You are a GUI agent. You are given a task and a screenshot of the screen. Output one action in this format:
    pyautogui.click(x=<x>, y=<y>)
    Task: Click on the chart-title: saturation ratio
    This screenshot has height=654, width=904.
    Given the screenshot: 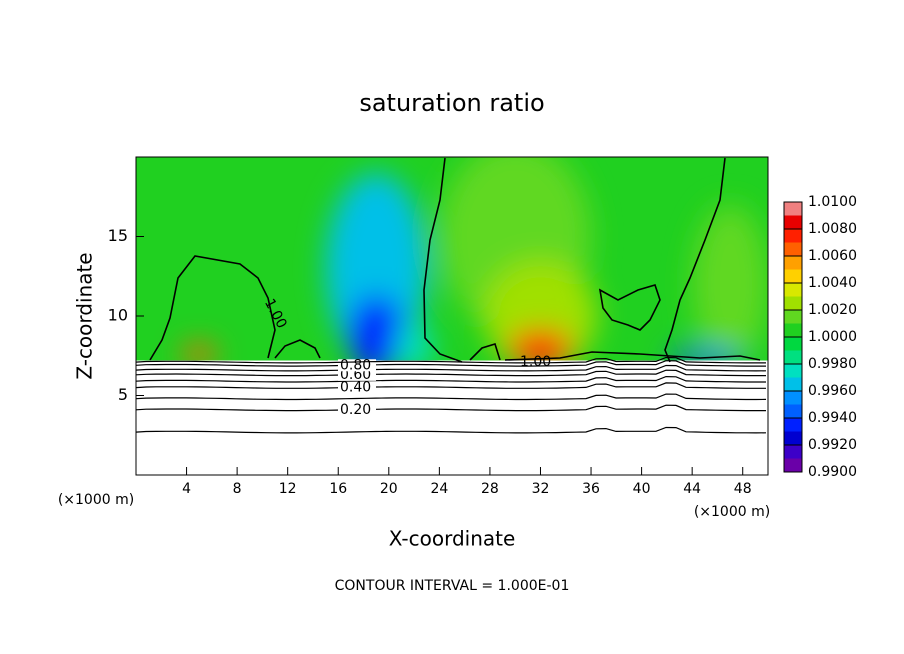 What is the action you would take?
    pyautogui.click(x=451, y=103)
    